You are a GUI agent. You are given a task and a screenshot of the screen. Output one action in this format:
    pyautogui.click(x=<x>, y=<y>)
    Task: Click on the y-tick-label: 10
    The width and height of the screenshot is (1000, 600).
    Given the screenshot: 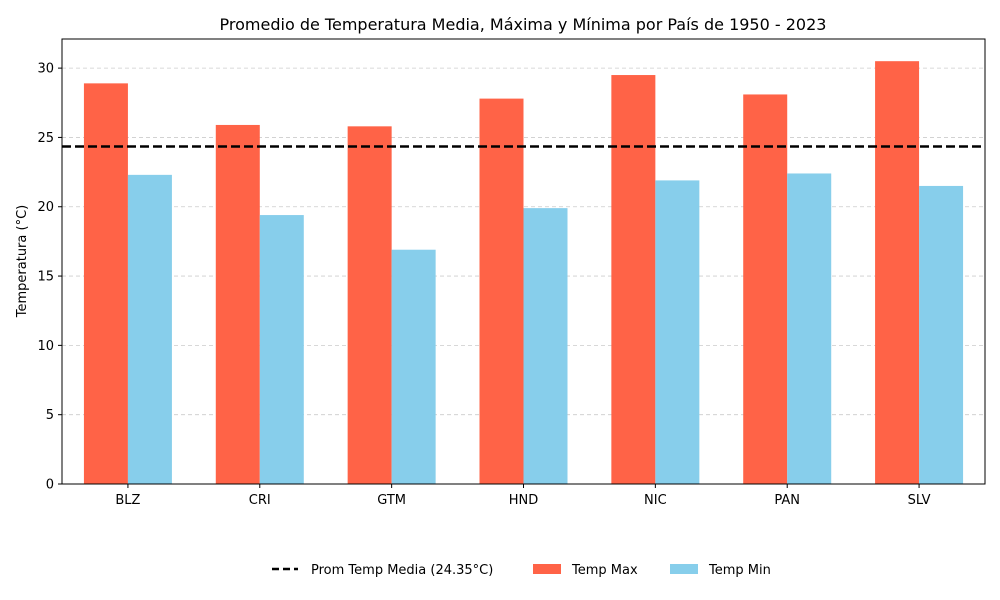 What is the action you would take?
    pyautogui.click(x=45, y=346)
    